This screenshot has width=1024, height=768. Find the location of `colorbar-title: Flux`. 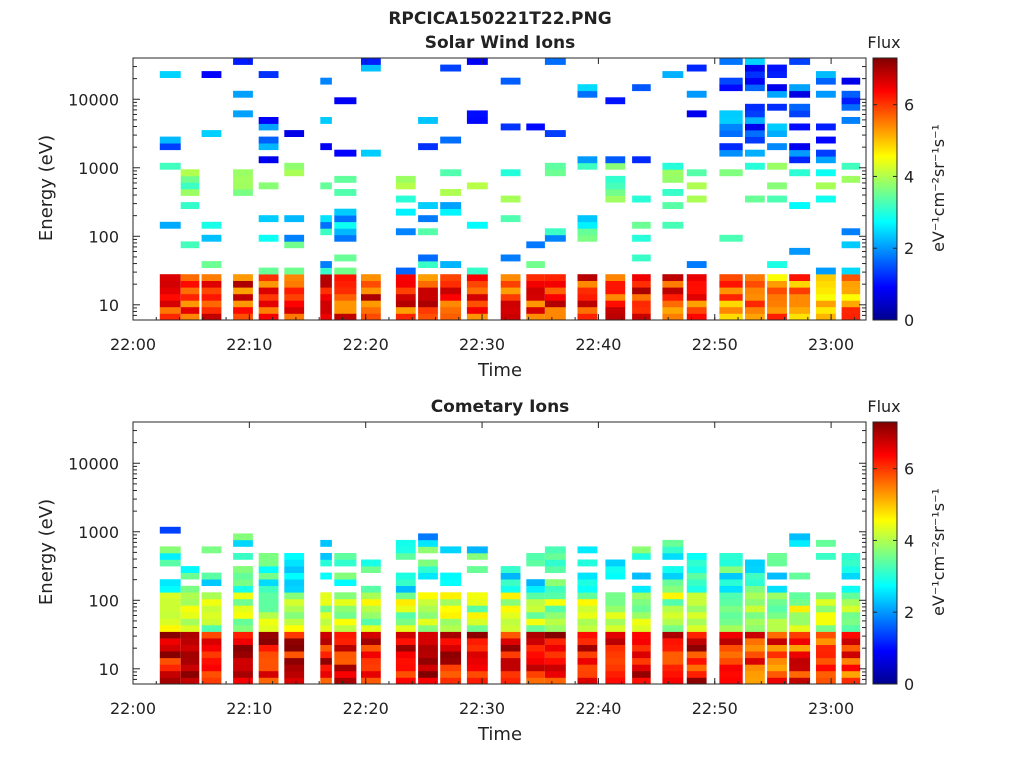

colorbar-title: Flux is located at coordinates (883, 406).